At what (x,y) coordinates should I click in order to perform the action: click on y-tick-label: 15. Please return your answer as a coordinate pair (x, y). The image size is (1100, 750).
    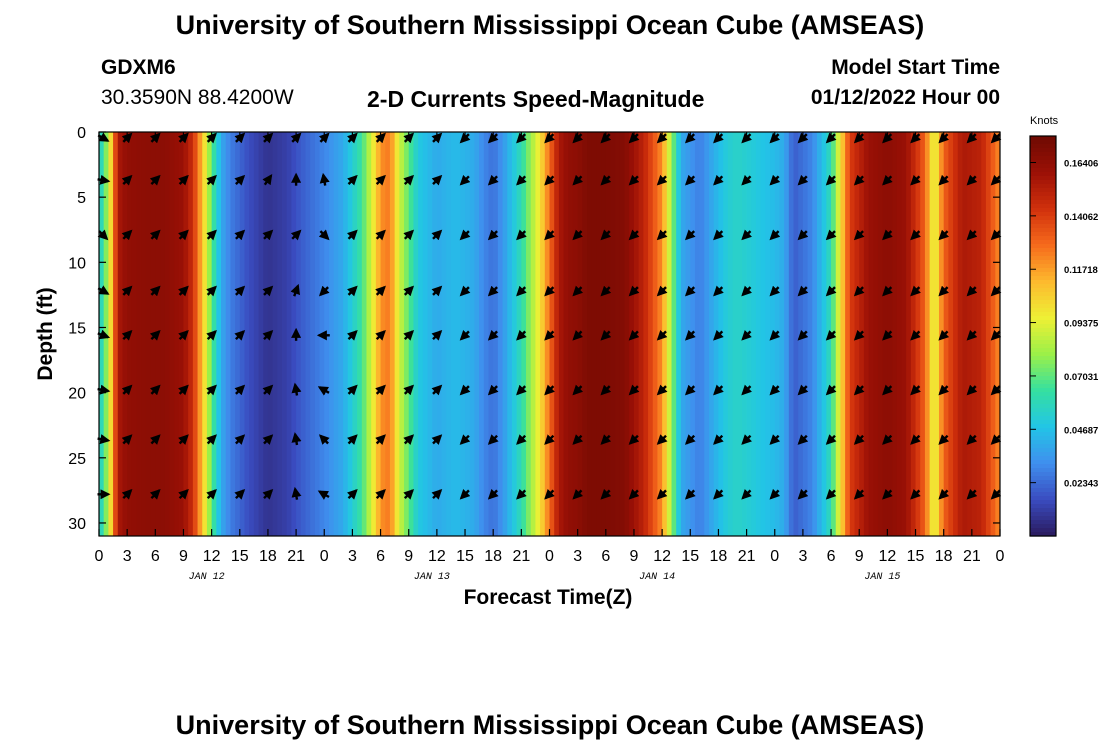
    Looking at the image, I should click on (77, 328).